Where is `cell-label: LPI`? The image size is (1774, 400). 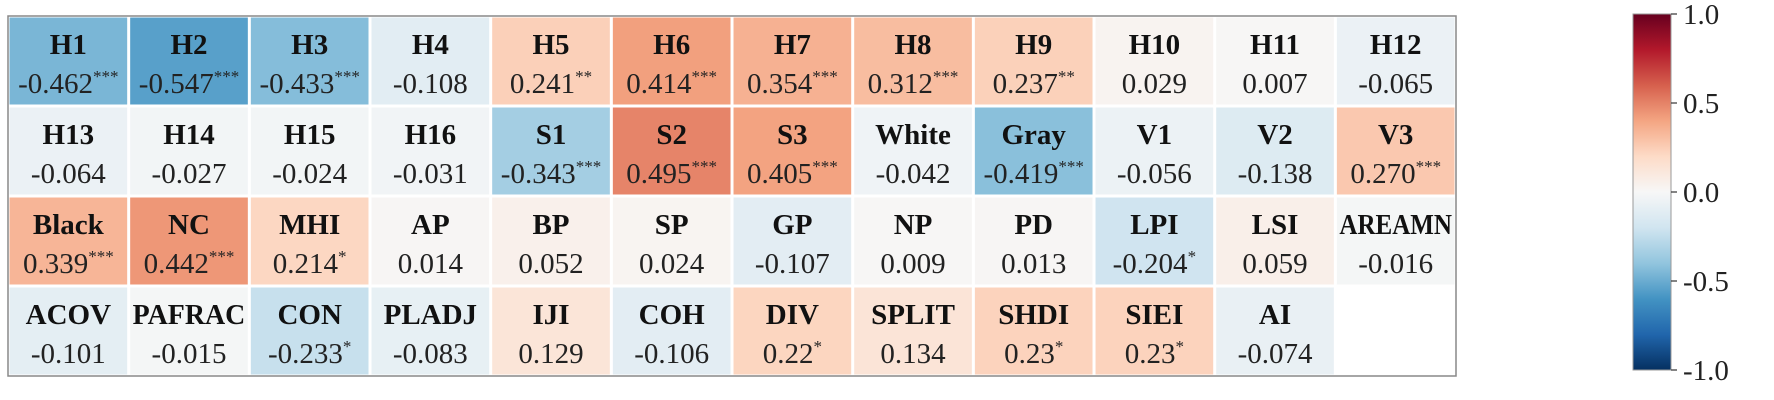
cell-label: LPI is located at coordinates (1154, 225).